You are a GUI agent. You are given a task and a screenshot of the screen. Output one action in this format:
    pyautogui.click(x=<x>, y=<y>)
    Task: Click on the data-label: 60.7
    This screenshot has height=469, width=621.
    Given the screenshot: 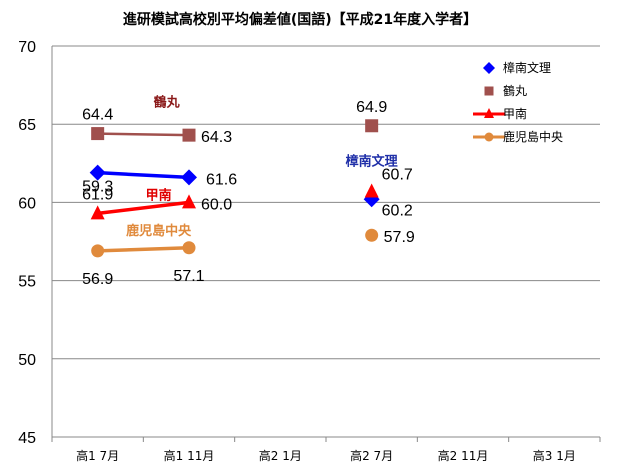 What is the action you would take?
    pyautogui.click(x=397, y=174)
    